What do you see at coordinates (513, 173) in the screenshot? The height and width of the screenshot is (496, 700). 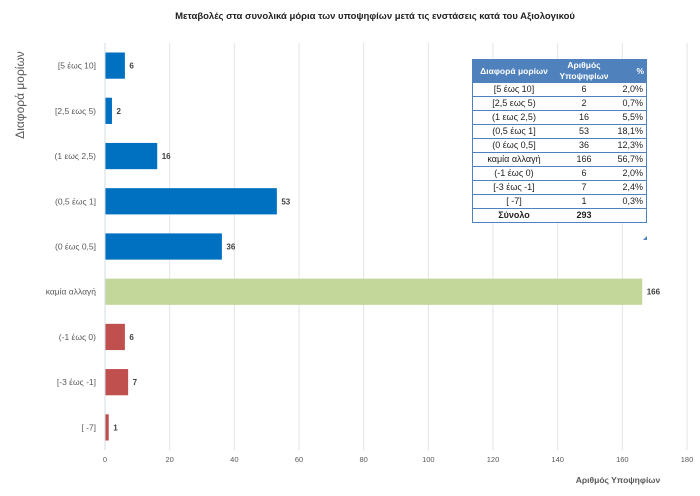 I see `cell-difference: (-1 έως 0)` at bounding box center [513, 173].